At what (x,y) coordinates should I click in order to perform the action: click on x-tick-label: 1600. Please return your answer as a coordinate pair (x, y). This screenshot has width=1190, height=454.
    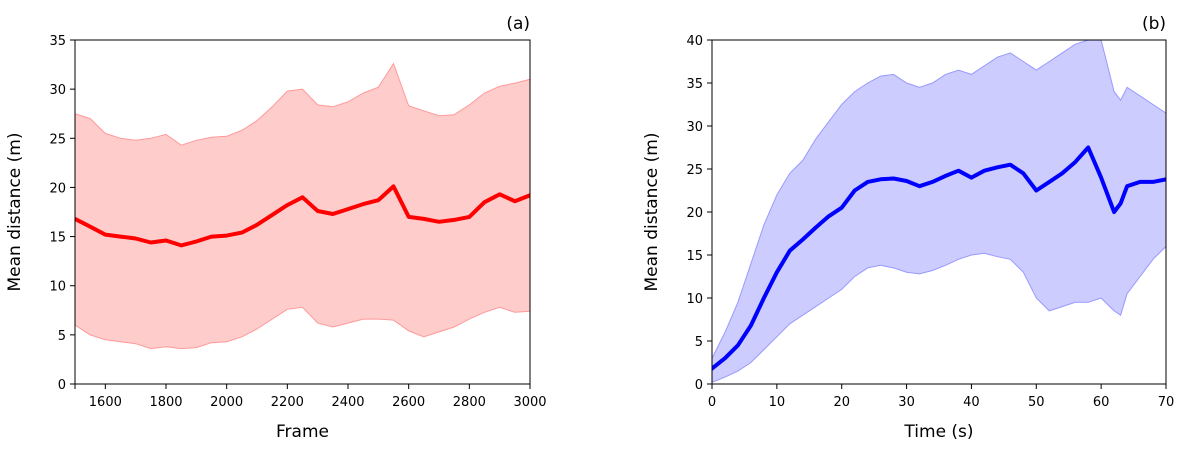
    Looking at the image, I should click on (105, 402).